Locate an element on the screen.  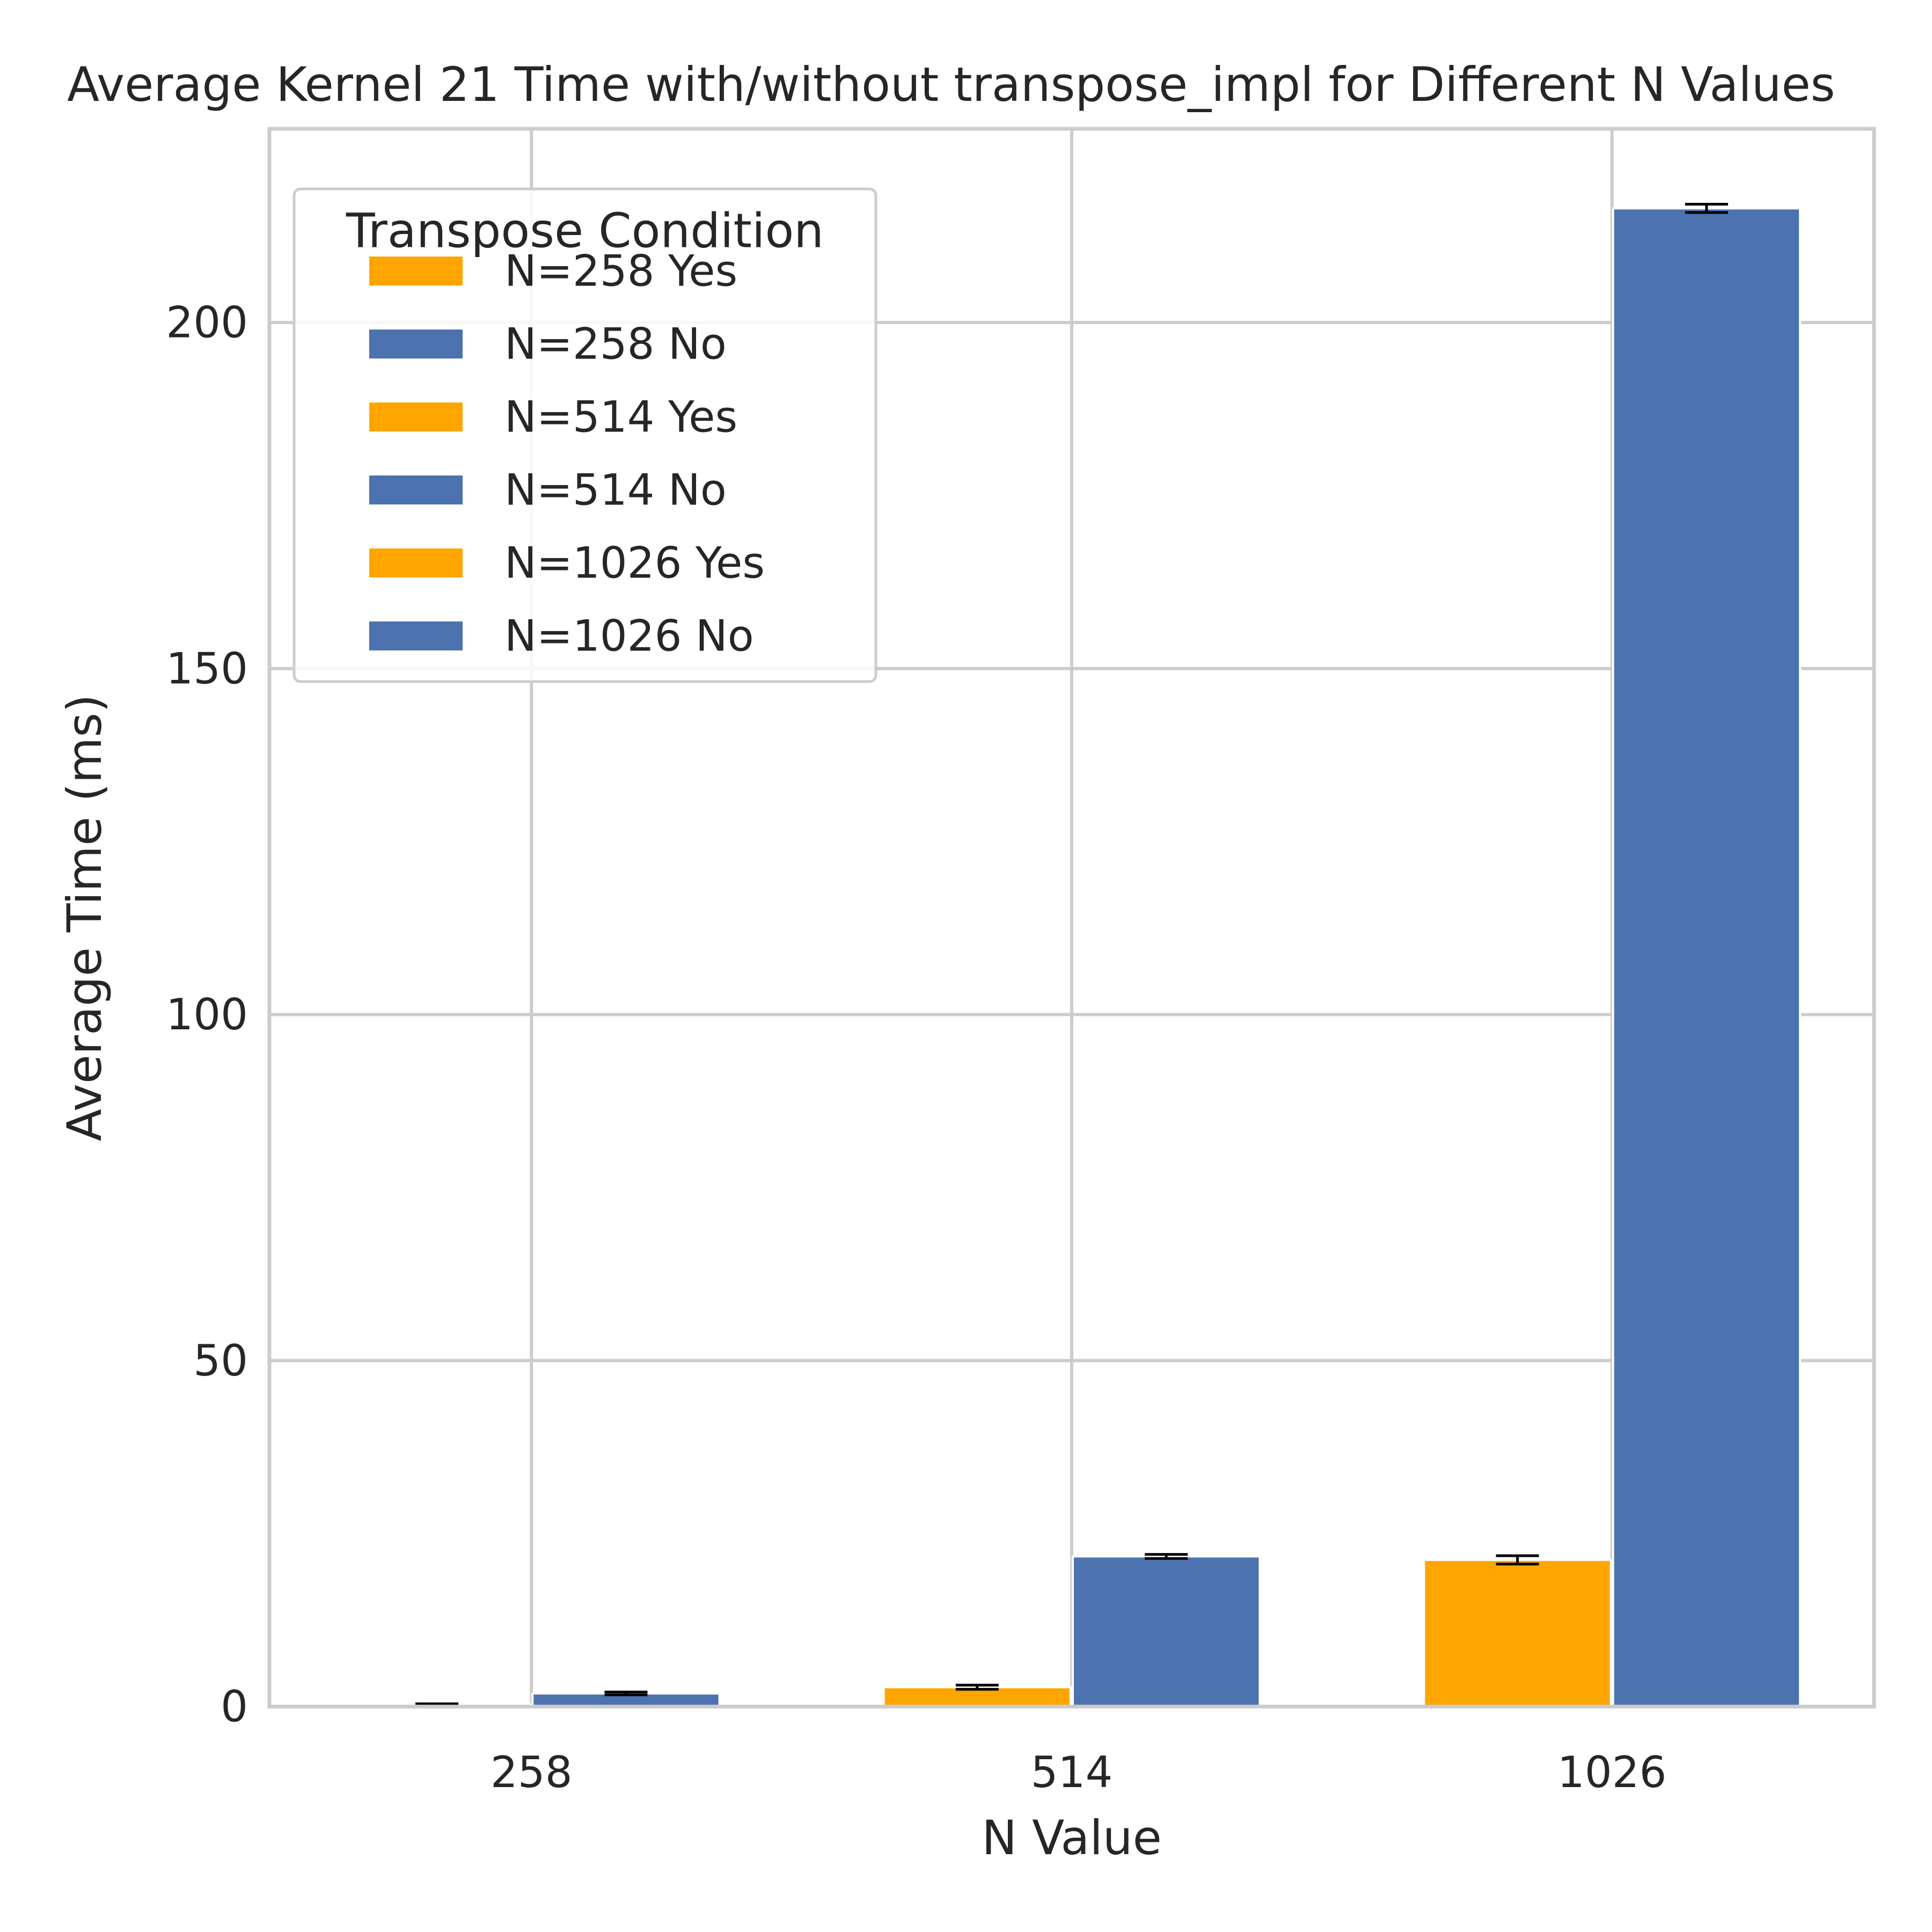
y-tick-label: 50 is located at coordinates (220, 1361).